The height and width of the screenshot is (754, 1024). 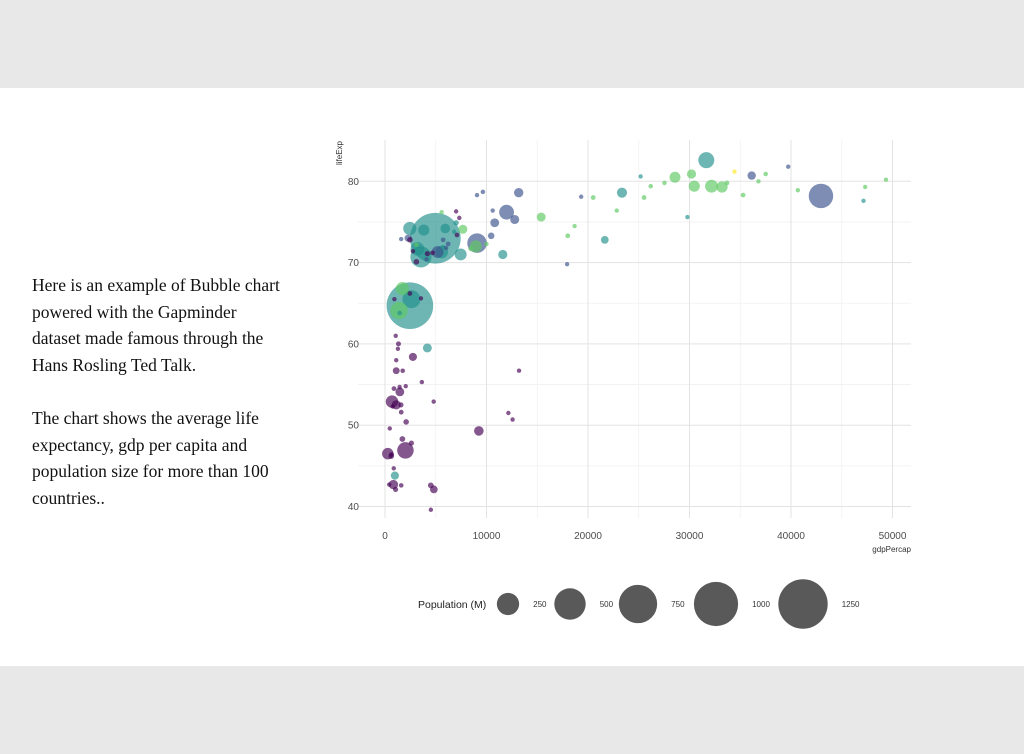 What do you see at coordinates (851, 604) in the screenshot?
I see `legend-label: 1250` at bounding box center [851, 604].